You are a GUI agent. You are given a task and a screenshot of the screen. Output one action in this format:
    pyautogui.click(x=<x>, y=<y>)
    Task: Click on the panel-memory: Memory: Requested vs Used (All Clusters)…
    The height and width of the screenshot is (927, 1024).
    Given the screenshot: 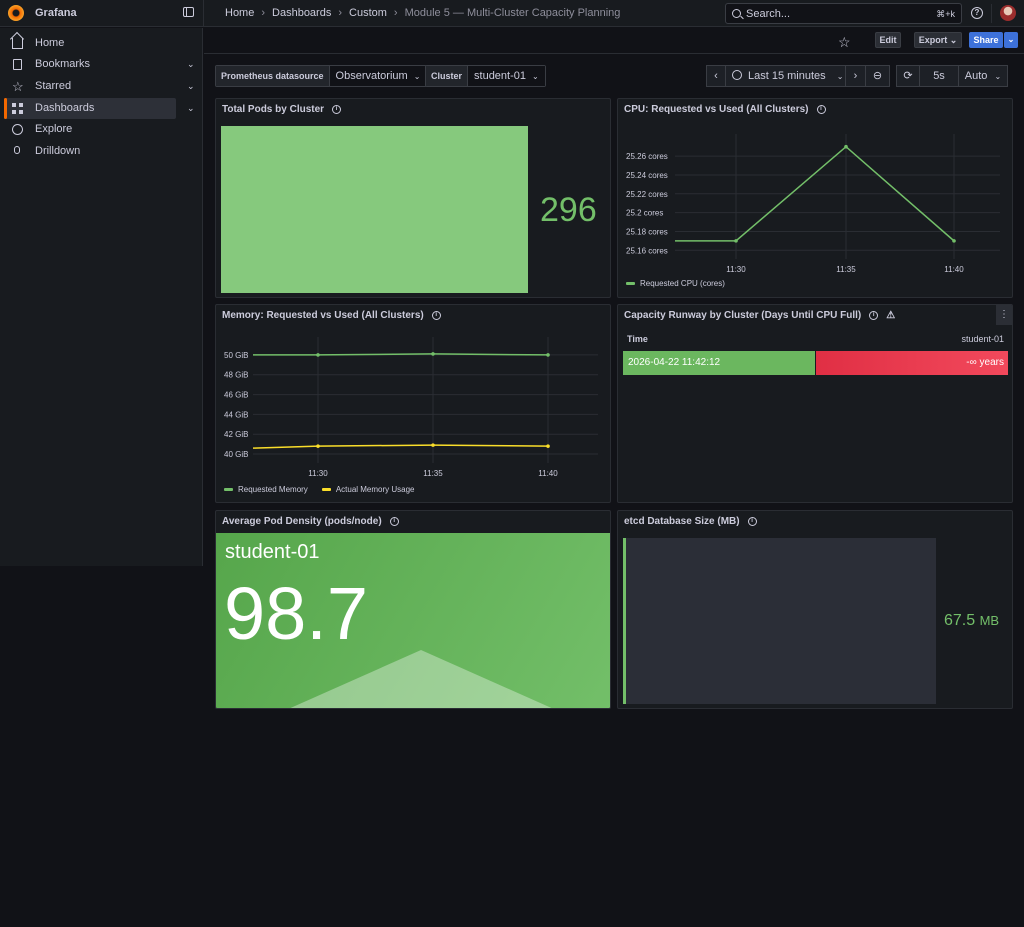 What is the action you would take?
    pyautogui.click(x=413, y=403)
    